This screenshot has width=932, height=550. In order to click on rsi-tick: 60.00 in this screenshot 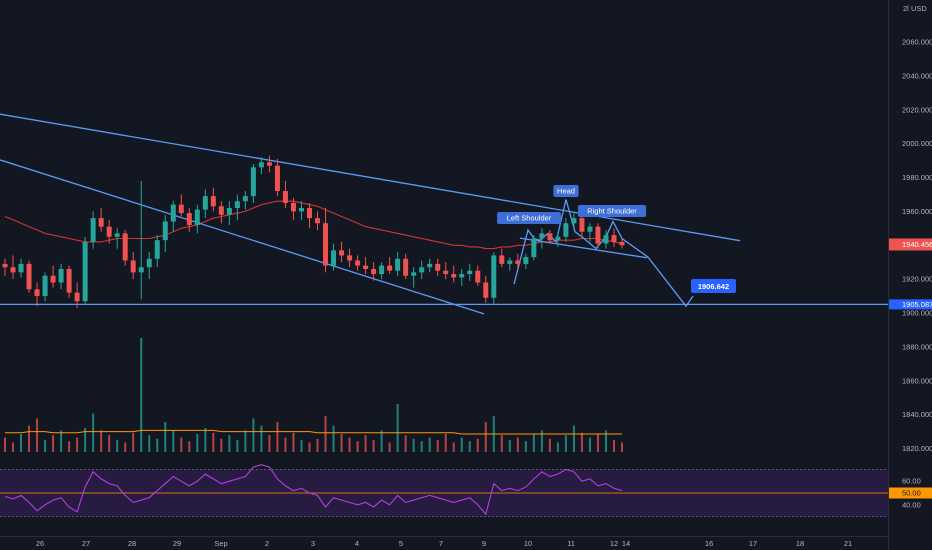, I will do `click(911, 481)`.